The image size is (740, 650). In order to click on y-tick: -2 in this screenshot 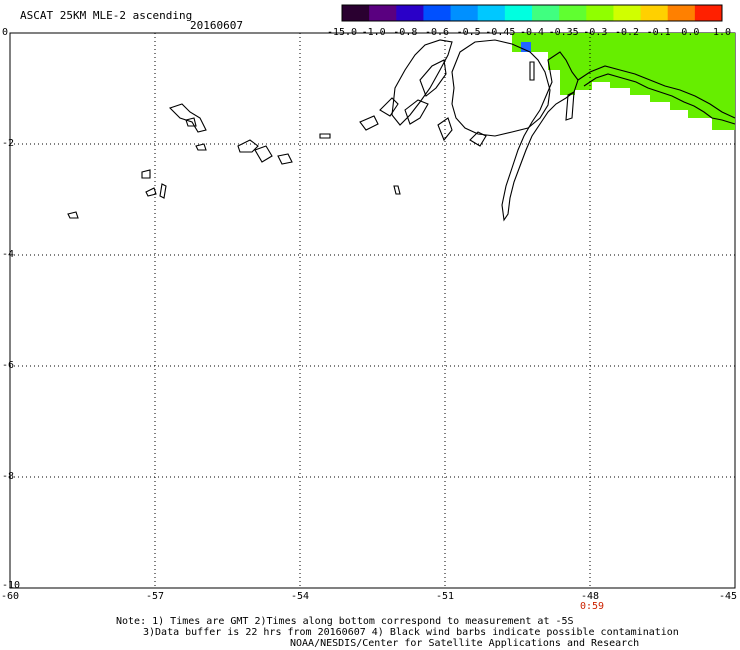, I will do `click(8, 143)`.